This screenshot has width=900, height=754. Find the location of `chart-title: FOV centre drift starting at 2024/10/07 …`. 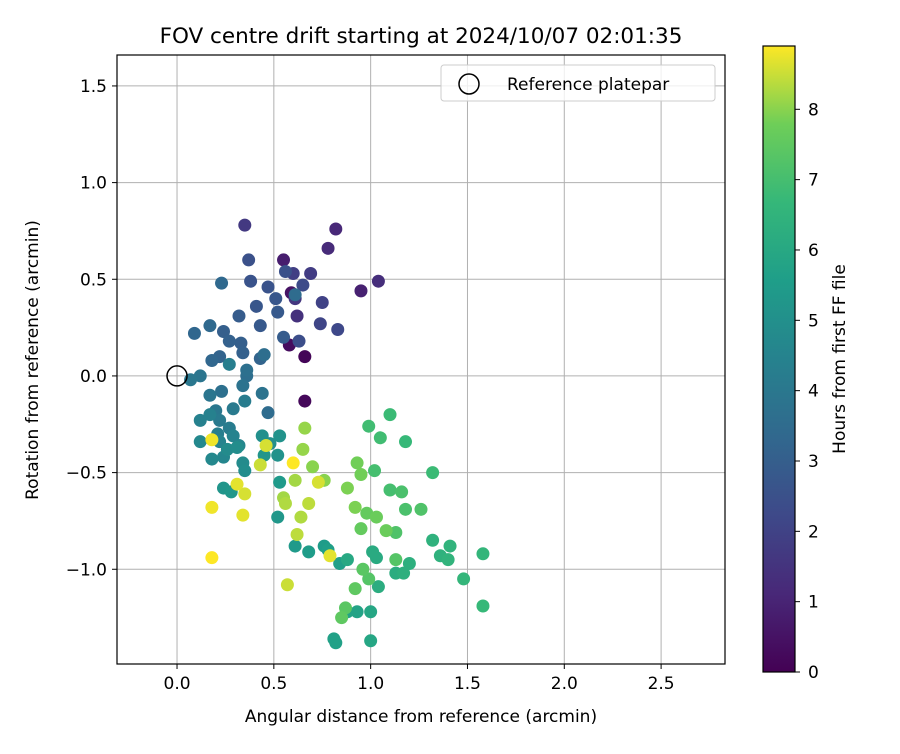

chart-title: FOV centre drift starting at 2024/10/07 … is located at coordinates (421, 36).